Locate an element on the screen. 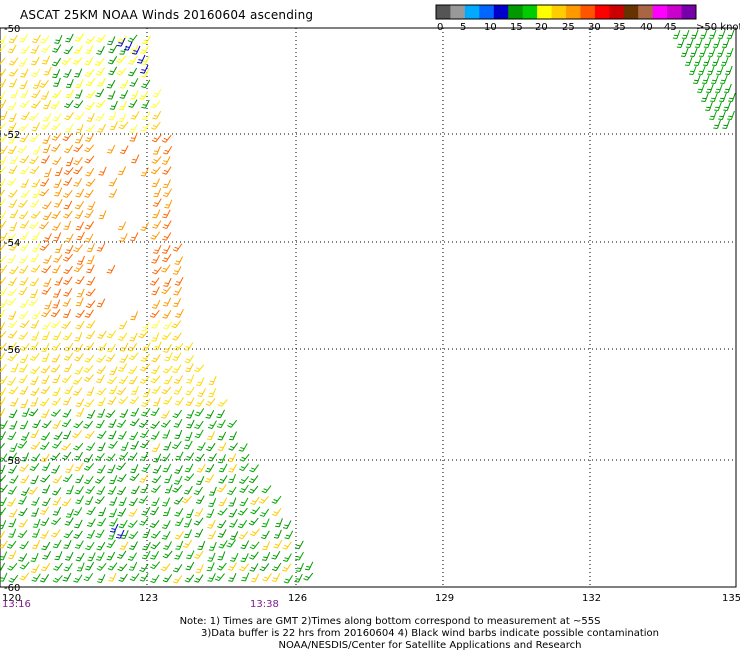  lat-label: -52 is located at coordinates (12, 135).